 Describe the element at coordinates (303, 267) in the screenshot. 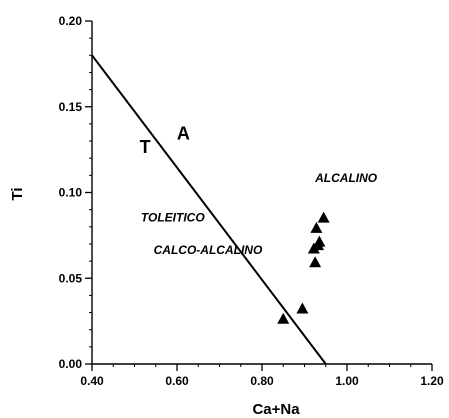

I see `points-layer` at that location.